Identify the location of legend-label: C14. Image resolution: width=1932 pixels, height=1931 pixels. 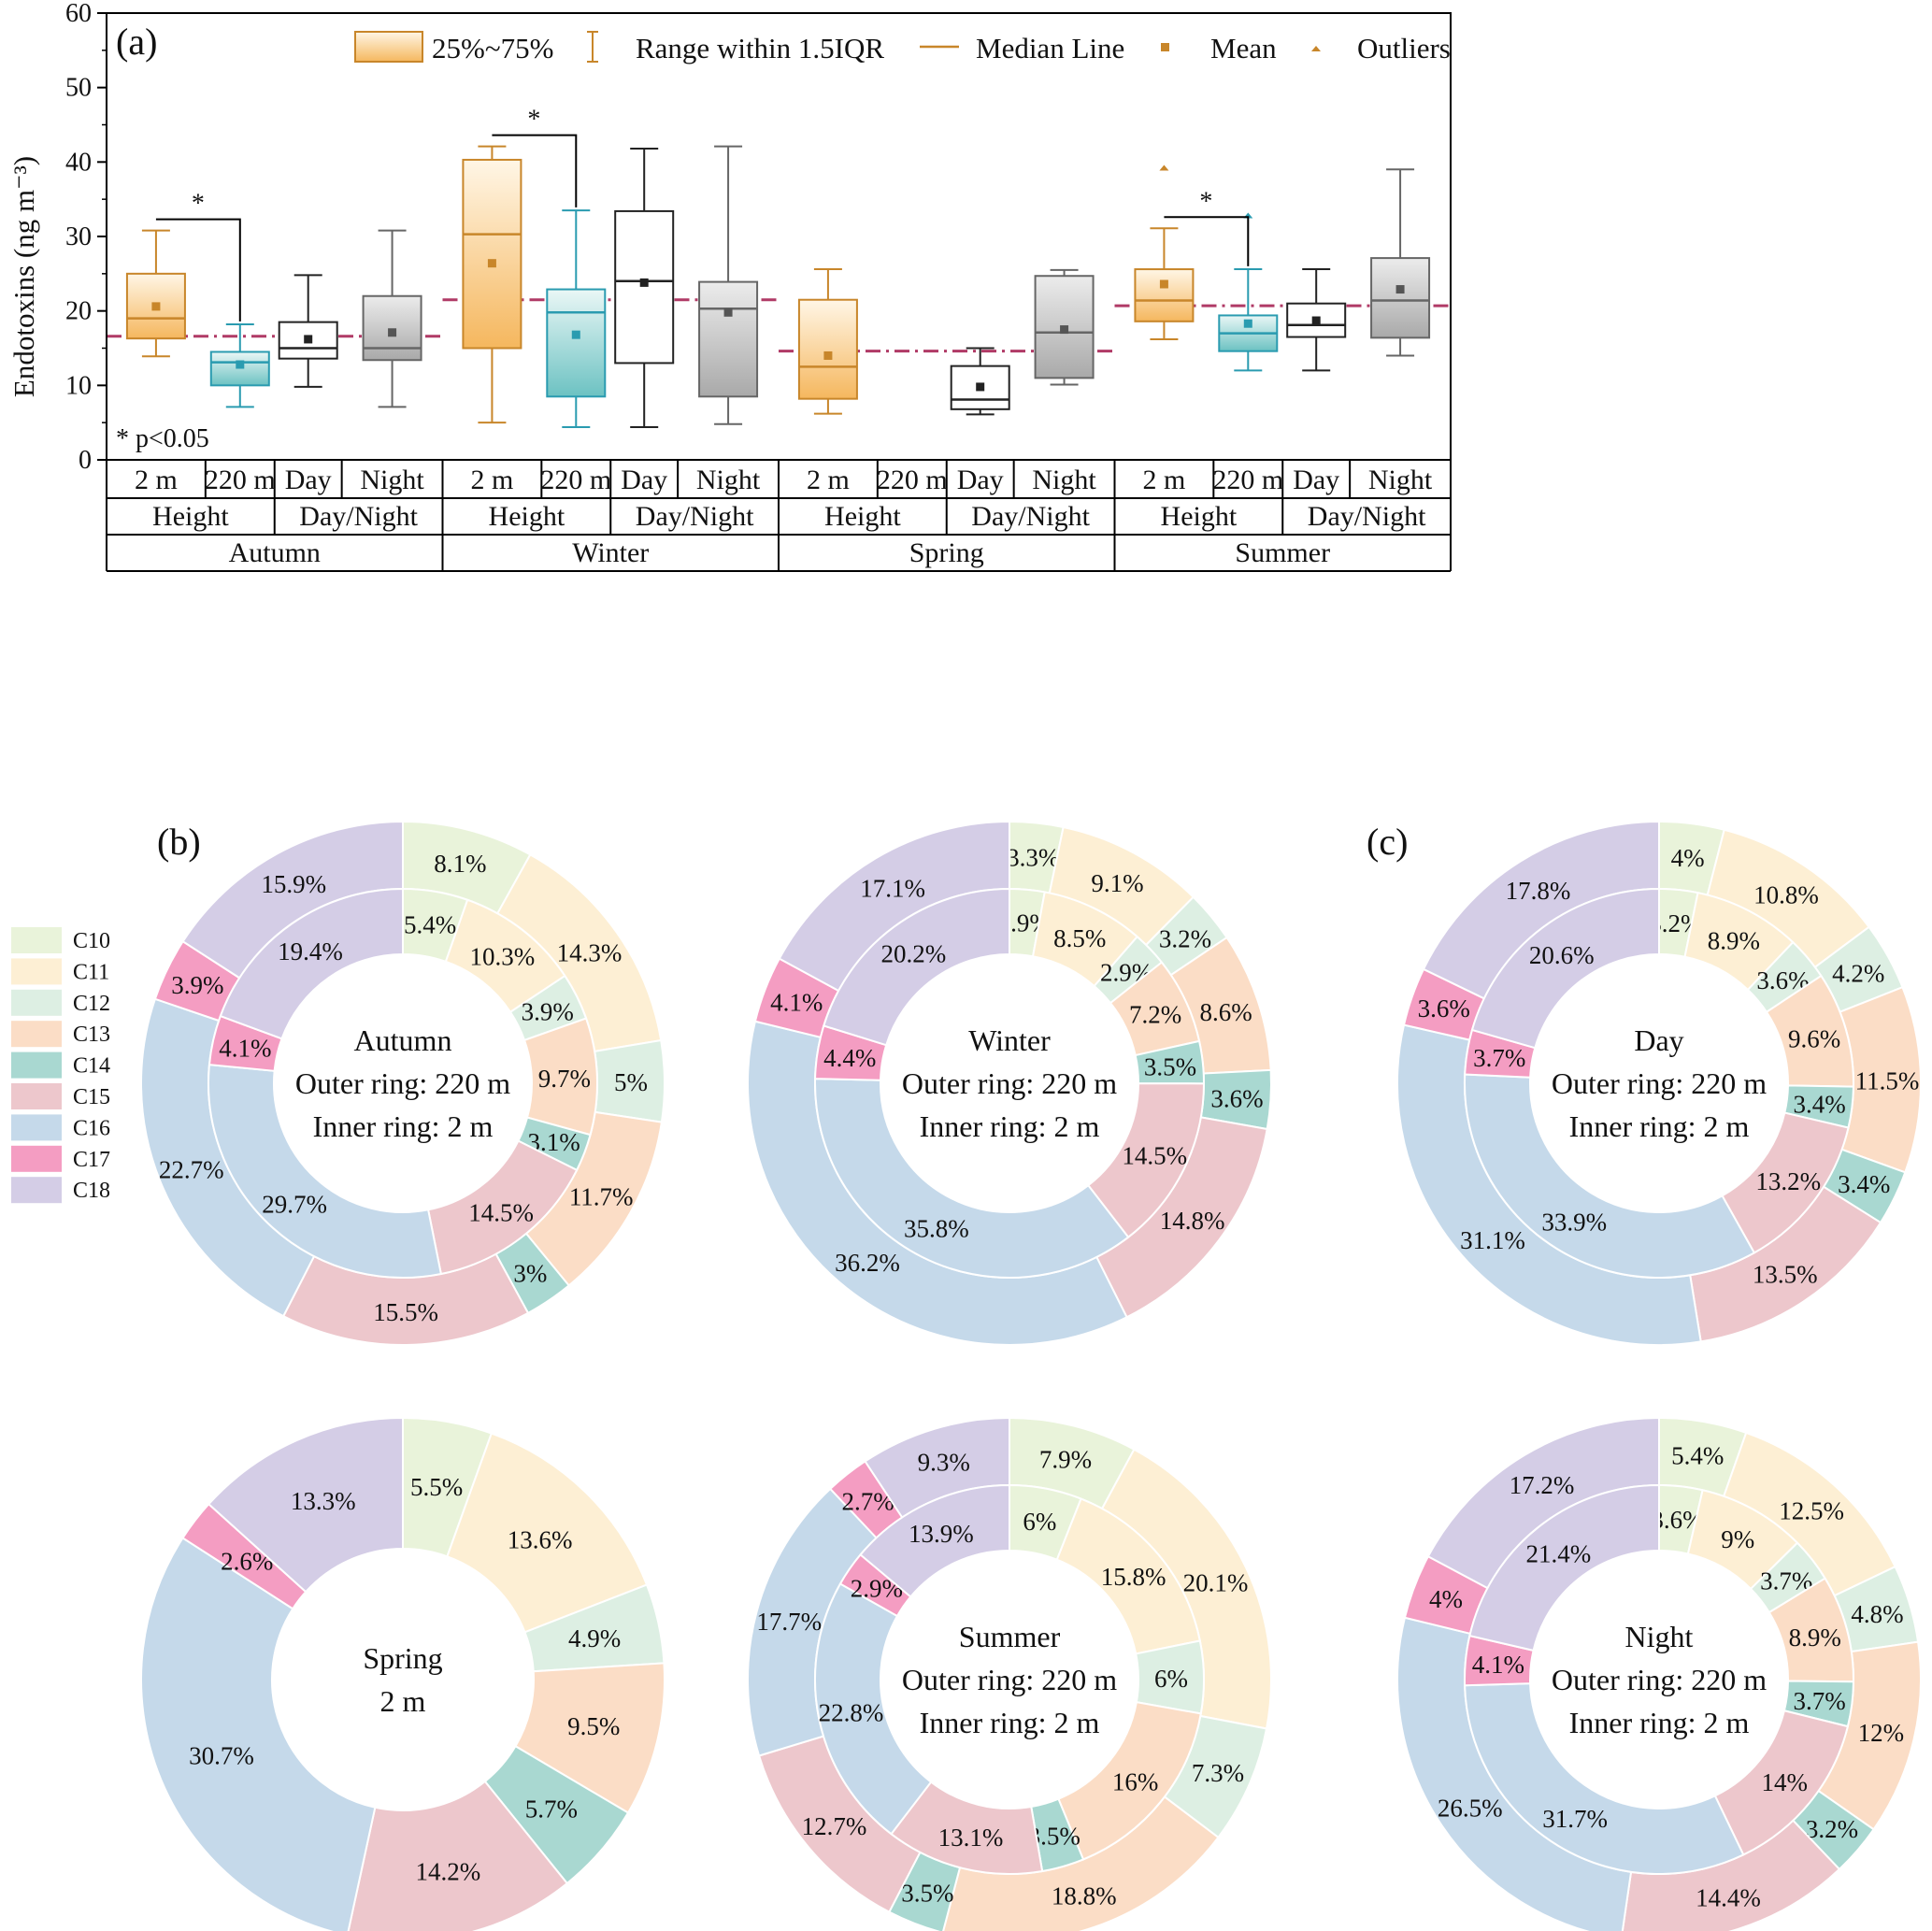
(91, 1066).